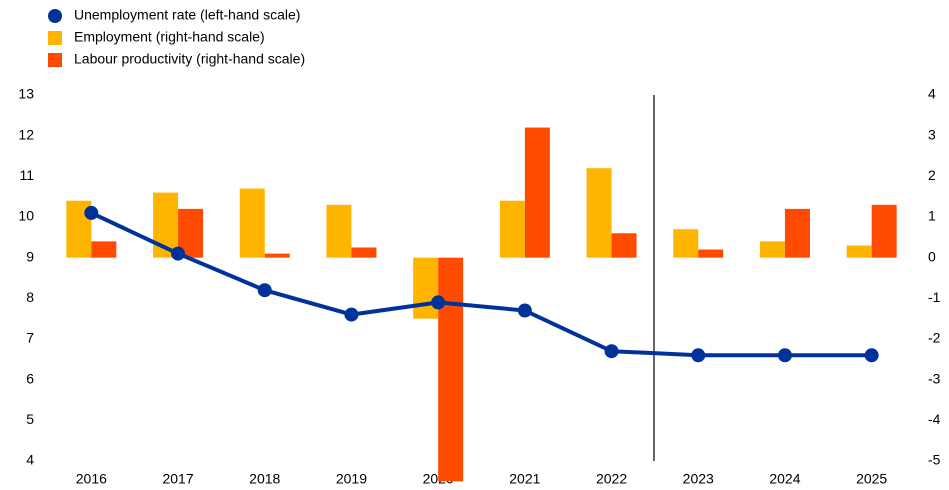 This screenshot has height=490, width=949. Describe the element at coordinates (524, 479) in the screenshot. I see `x-tick-label: 2021` at that location.